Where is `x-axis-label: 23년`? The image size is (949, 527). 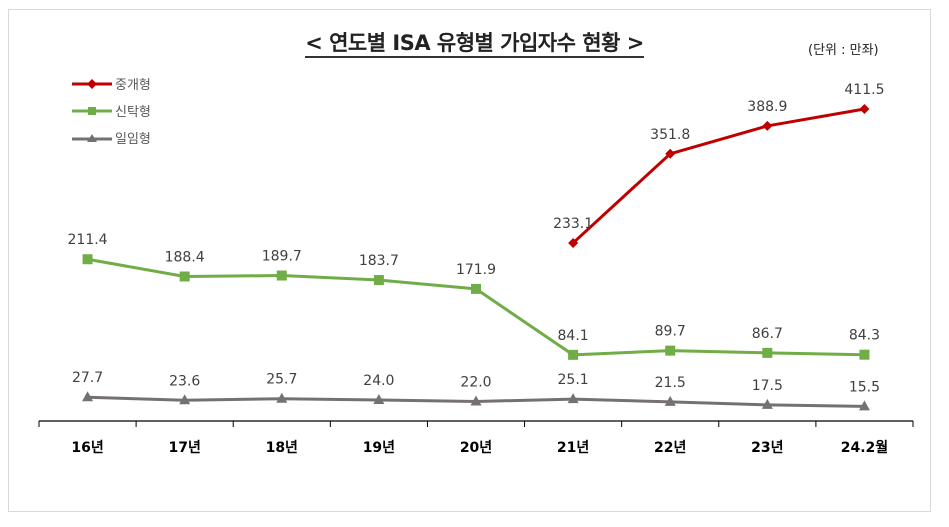 x-axis-label: 23년 is located at coordinates (767, 448).